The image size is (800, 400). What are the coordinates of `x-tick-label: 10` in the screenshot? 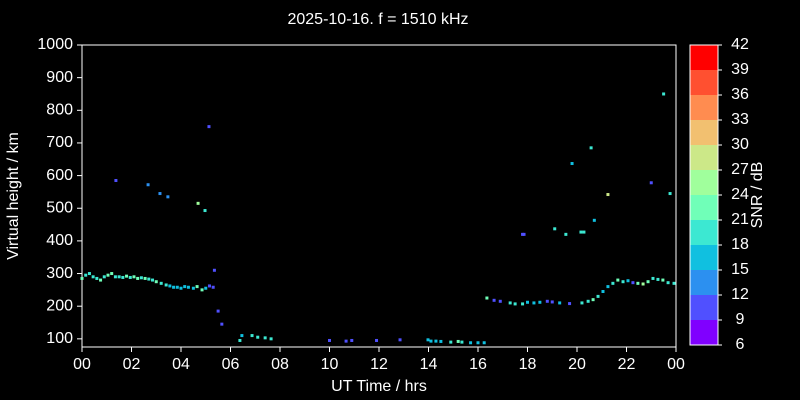 It's located at (330, 364).